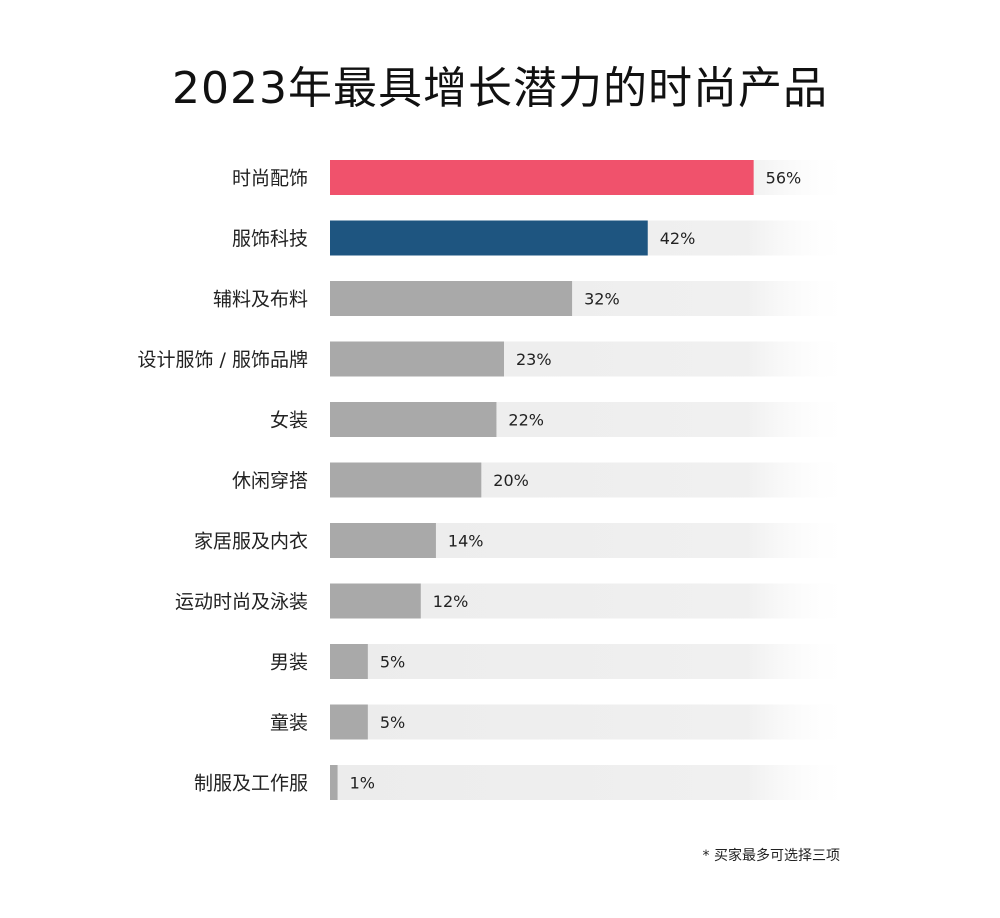 This screenshot has width=1000, height=918. Describe the element at coordinates (260, 300) in the screenshot. I see `category-label: 辅料及布料` at that location.